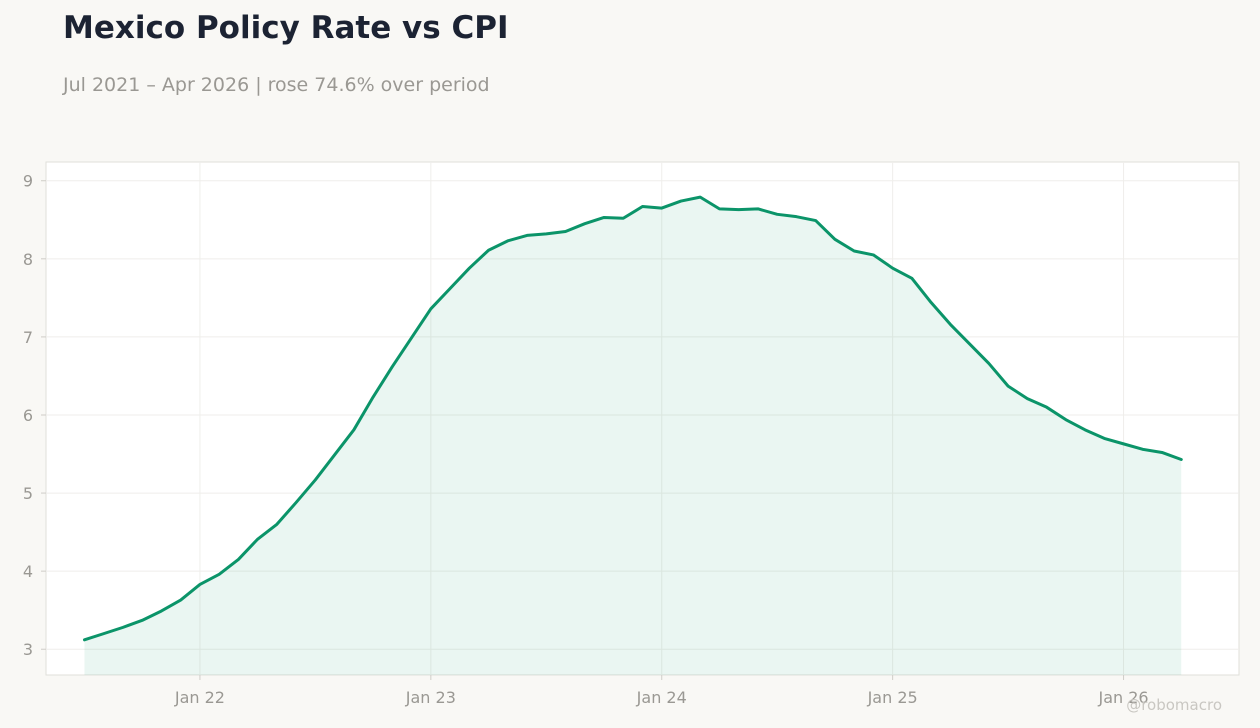 This screenshot has height=728, width=1260. I want to click on y-tick-label: 3, so click(28, 649).